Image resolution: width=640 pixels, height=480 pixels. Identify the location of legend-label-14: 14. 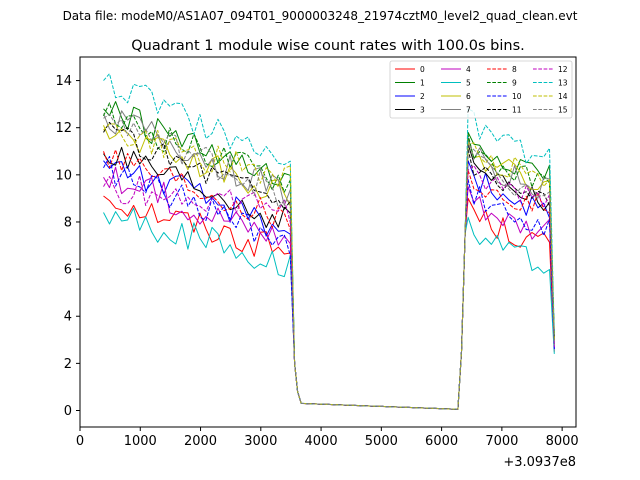
(563, 96).